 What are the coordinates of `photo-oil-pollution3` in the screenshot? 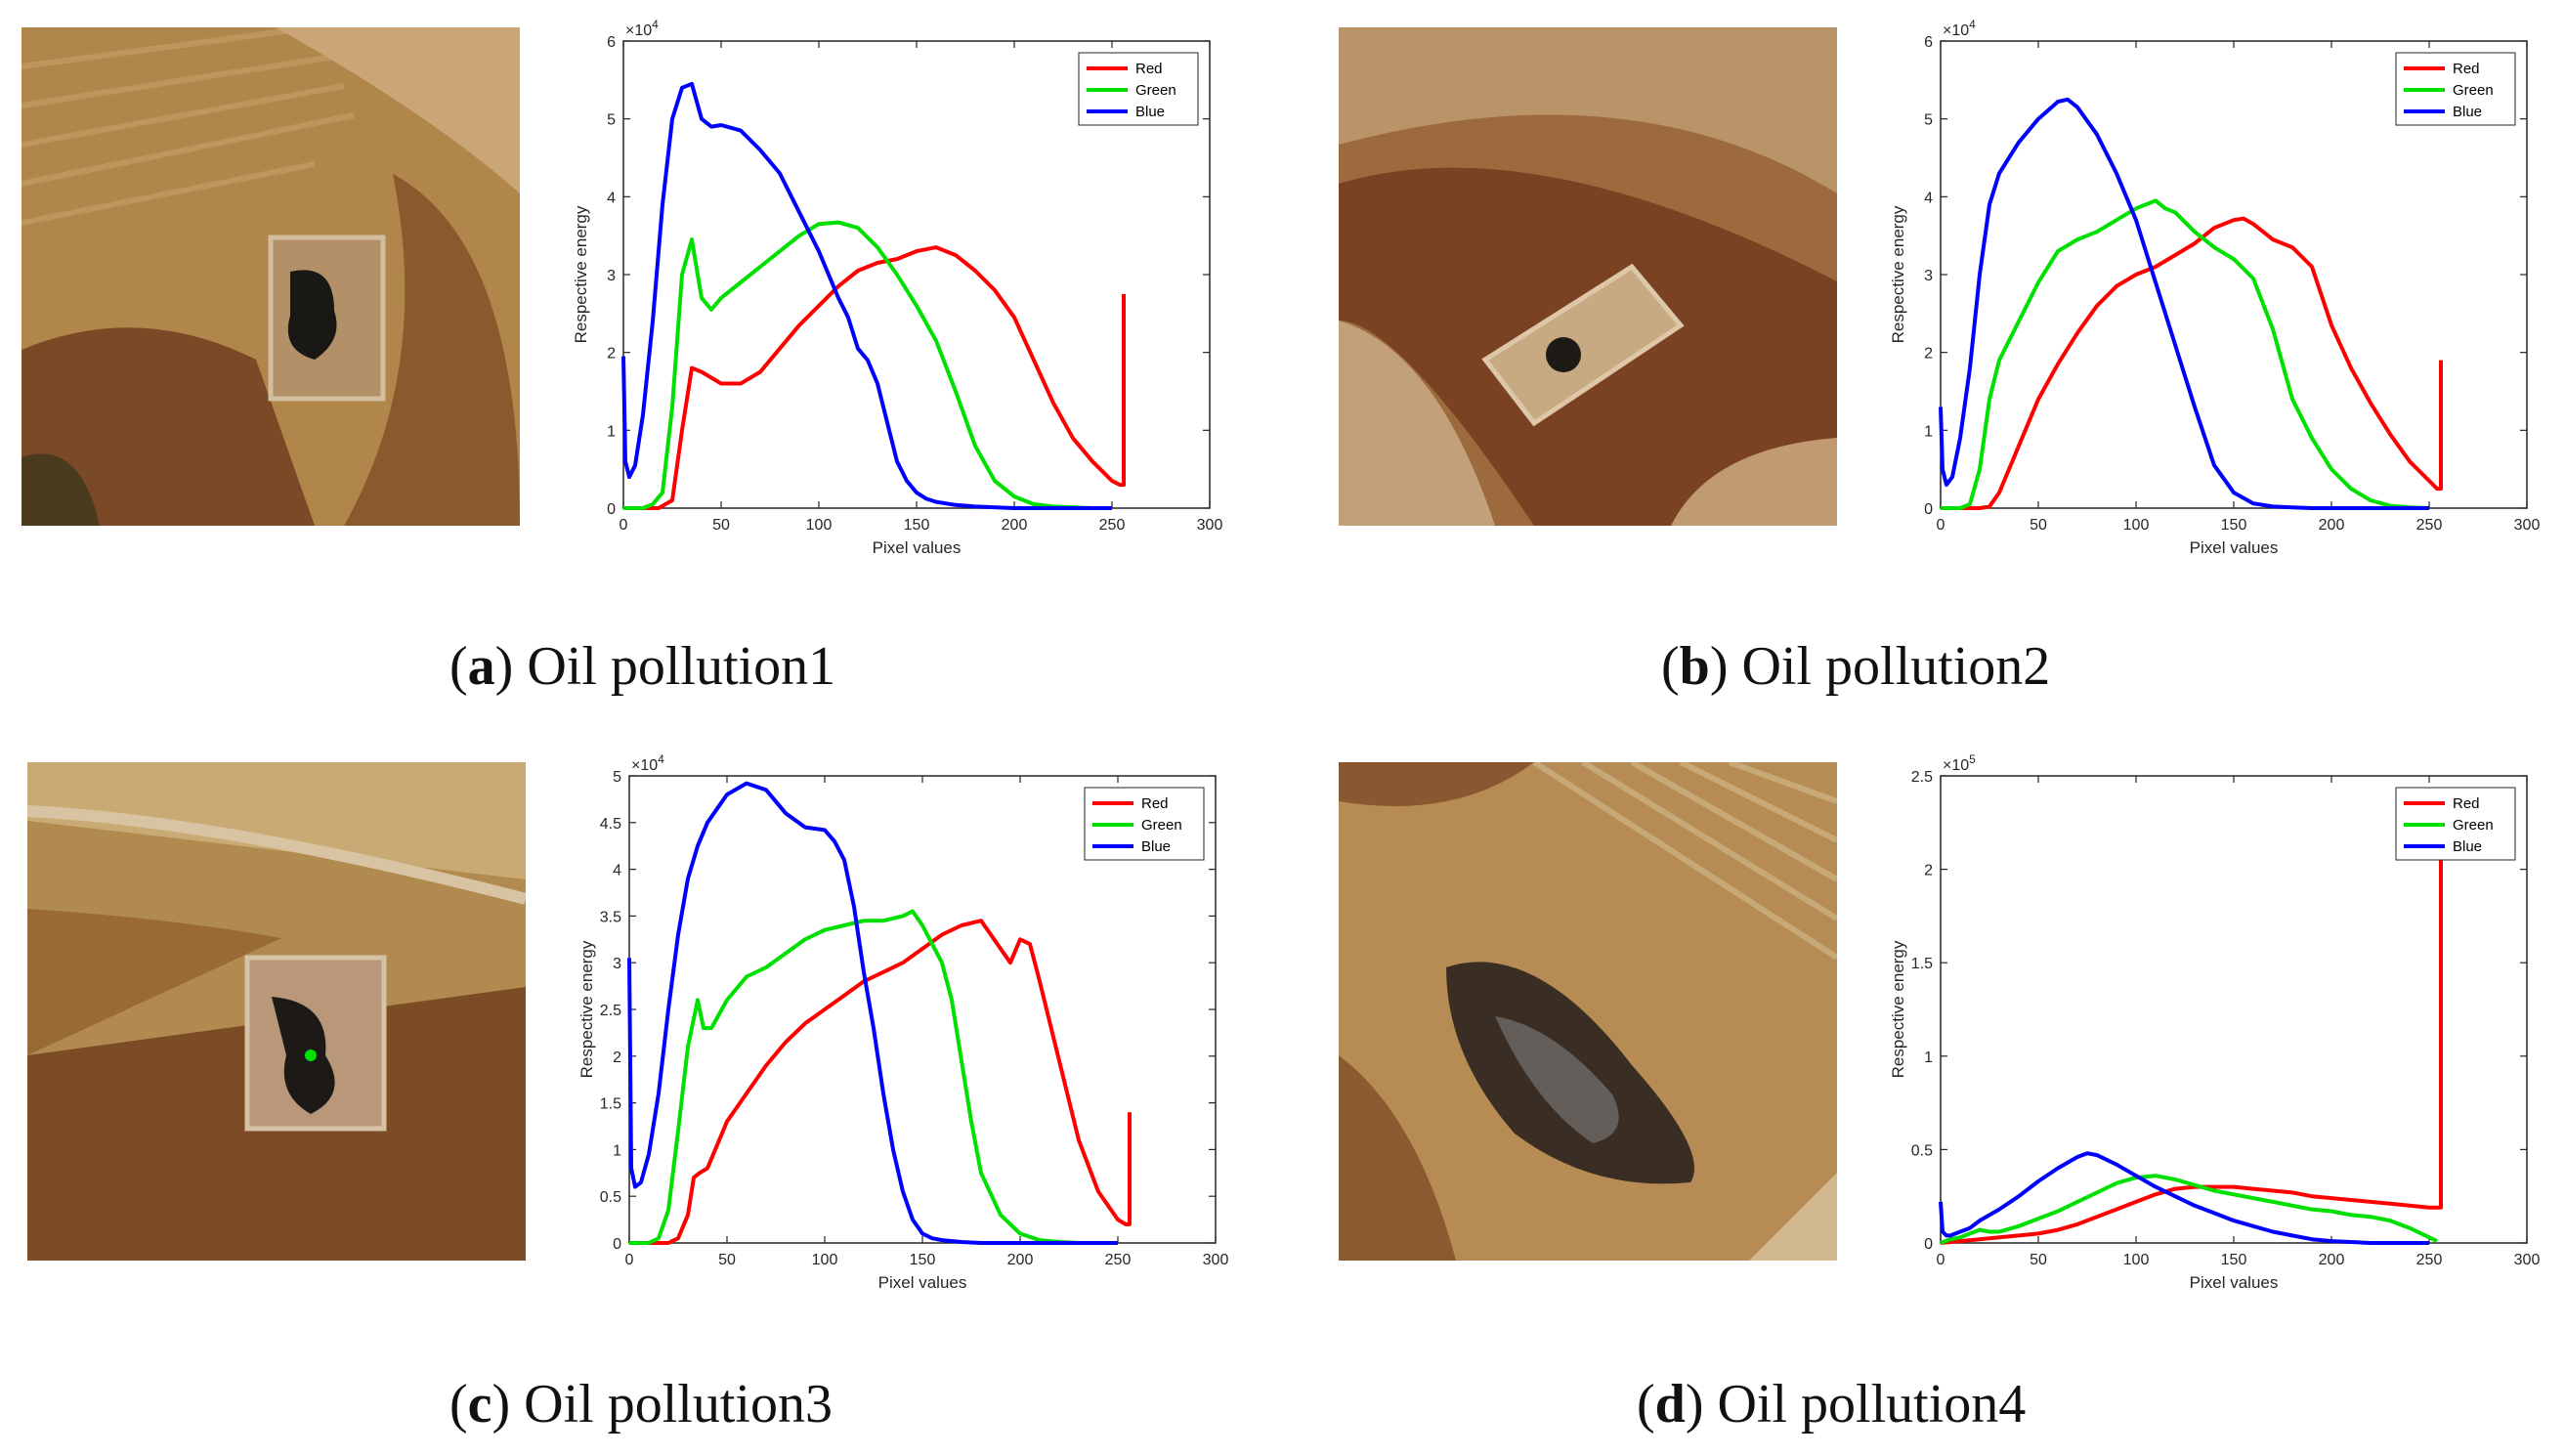 It's located at (276, 1011).